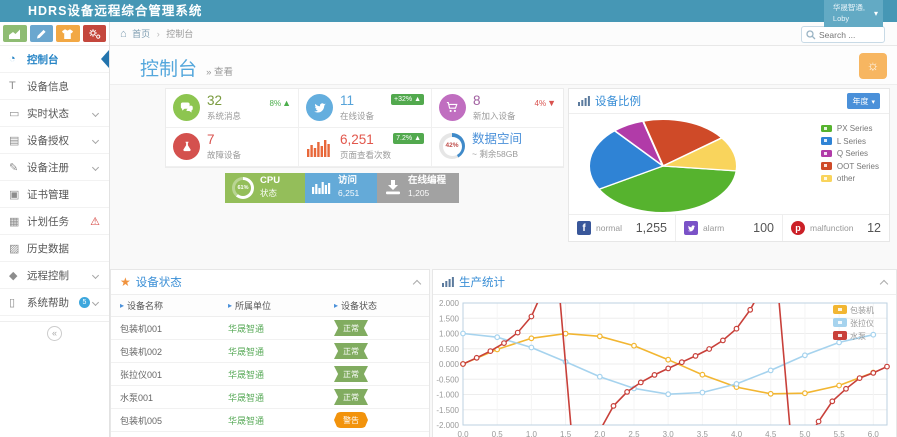 Image resolution: width=897 pixels, height=437 pixels. What do you see at coordinates (215, 100) in the screenshot?
I see `stat-value: 32` at bounding box center [215, 100].